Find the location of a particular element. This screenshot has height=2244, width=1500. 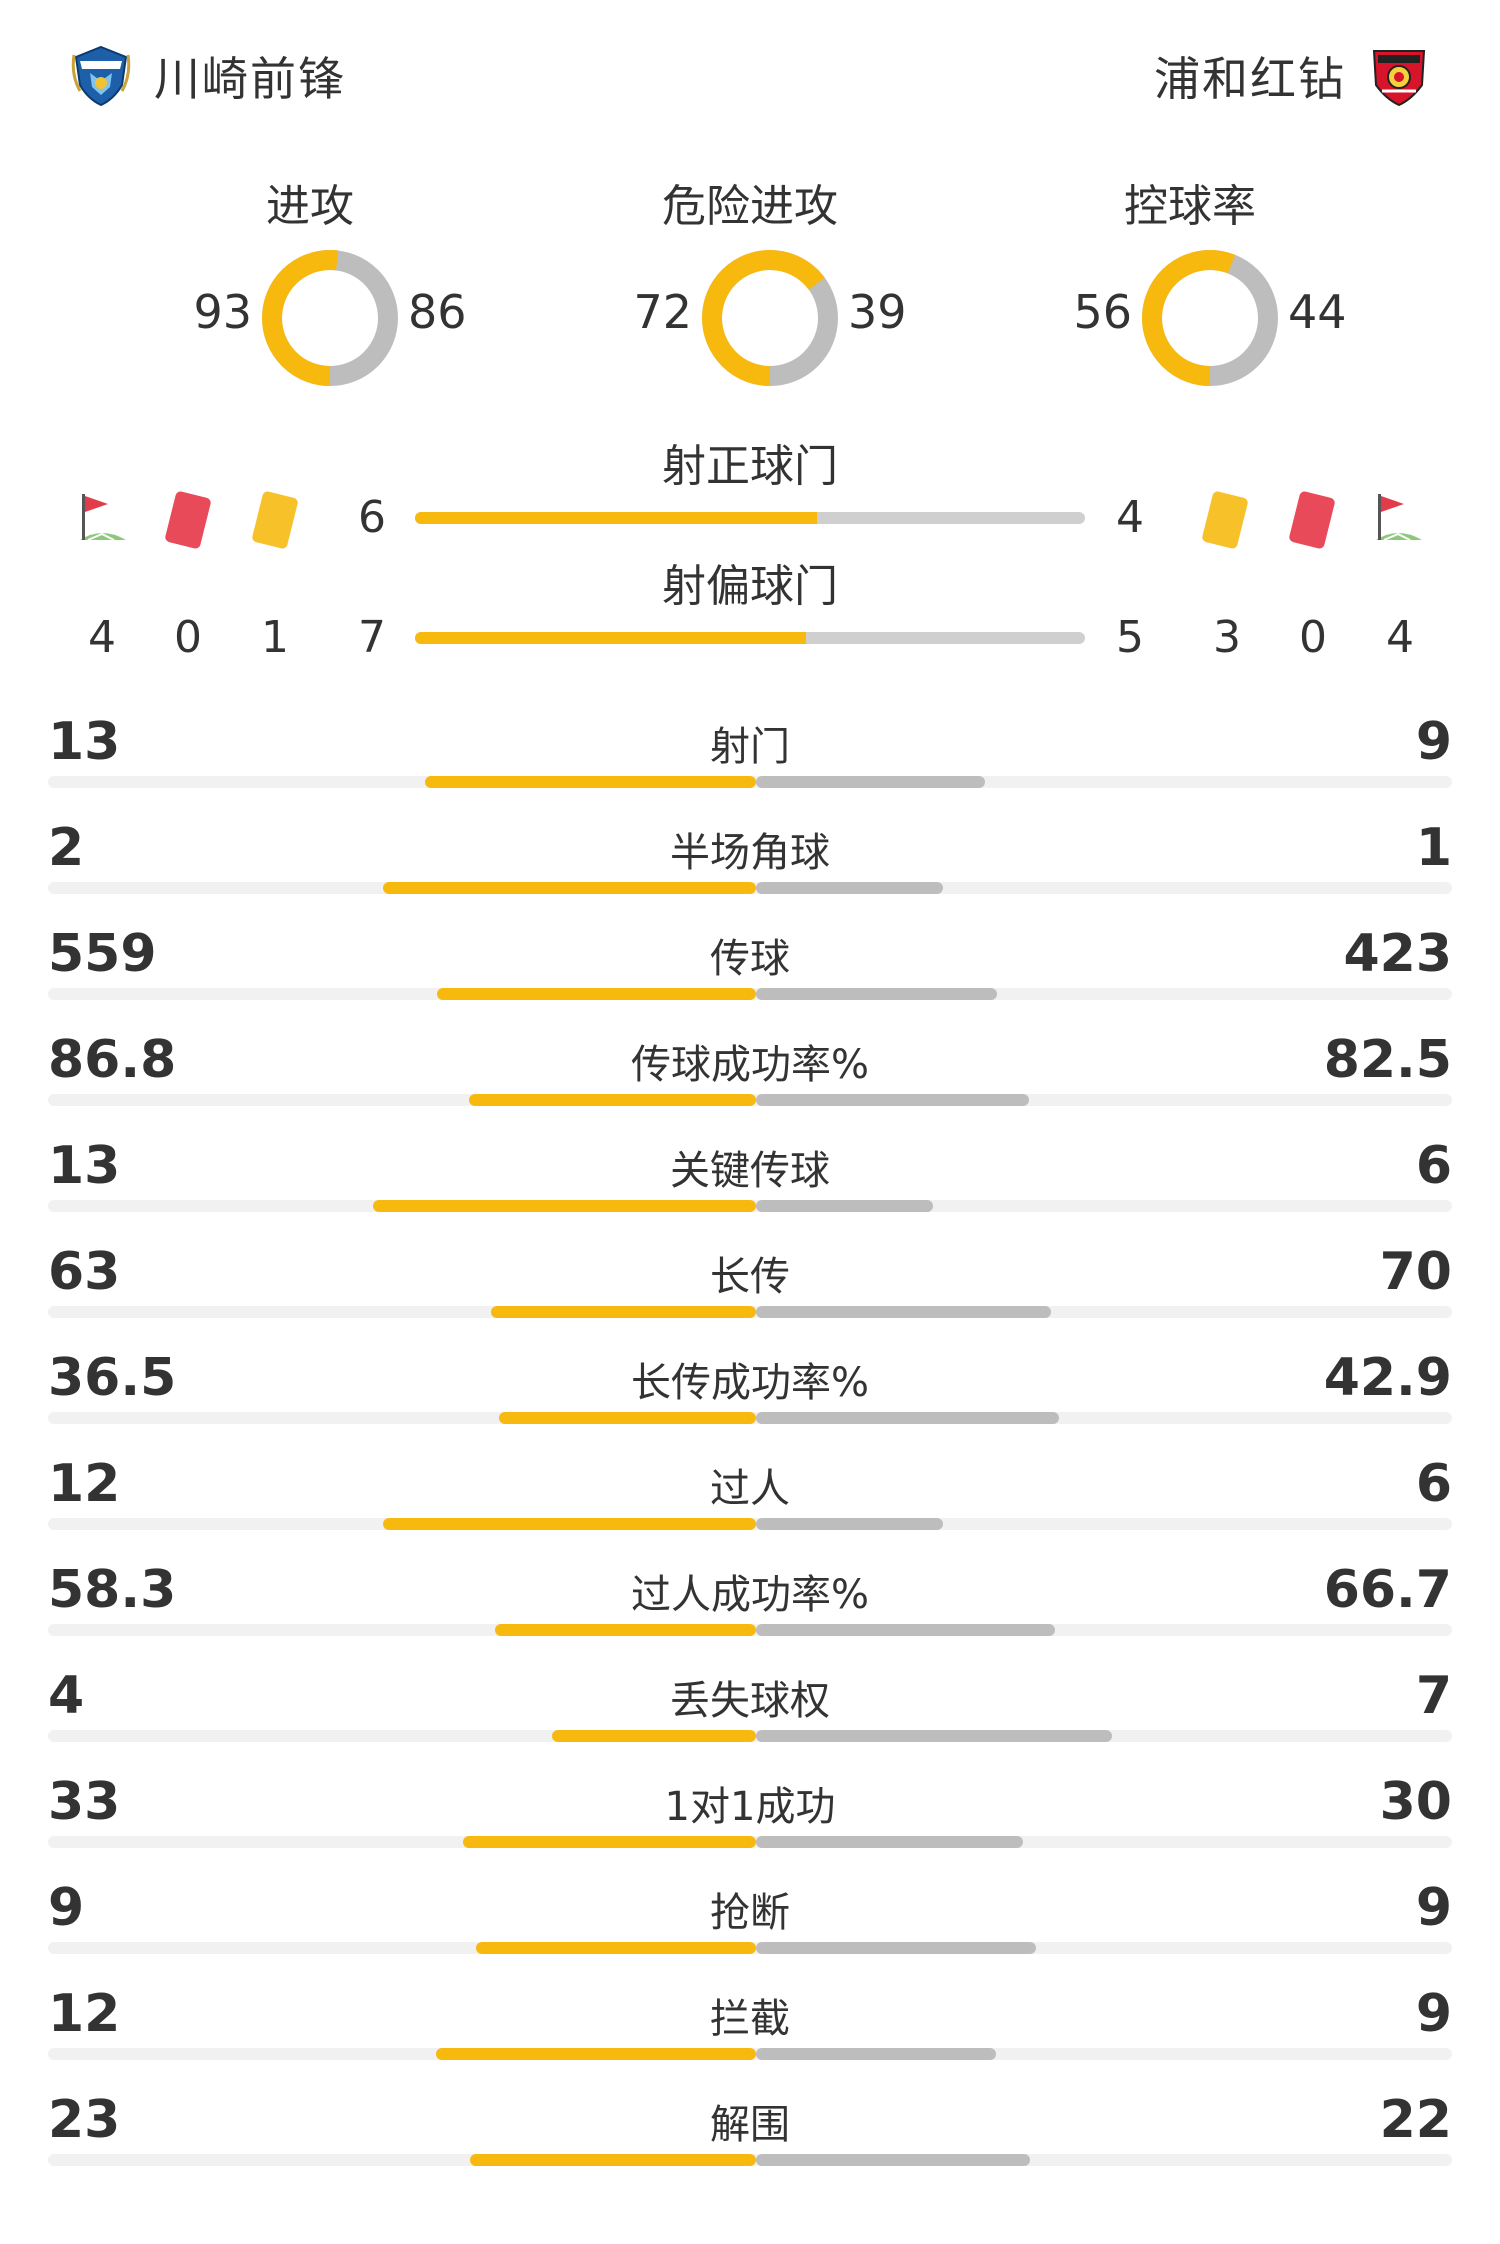

shots-off-target-bar is located at coordinates (750, 638).